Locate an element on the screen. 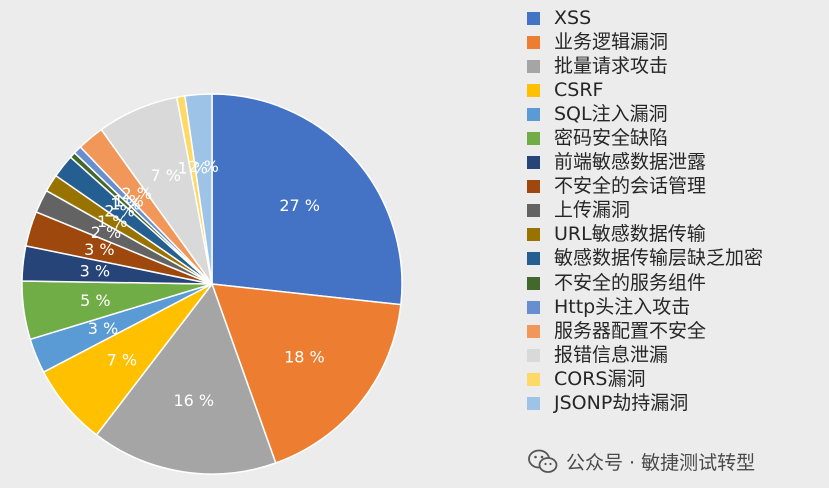  pie-data-label-11: 1 % is located at coordinates (125, 204).